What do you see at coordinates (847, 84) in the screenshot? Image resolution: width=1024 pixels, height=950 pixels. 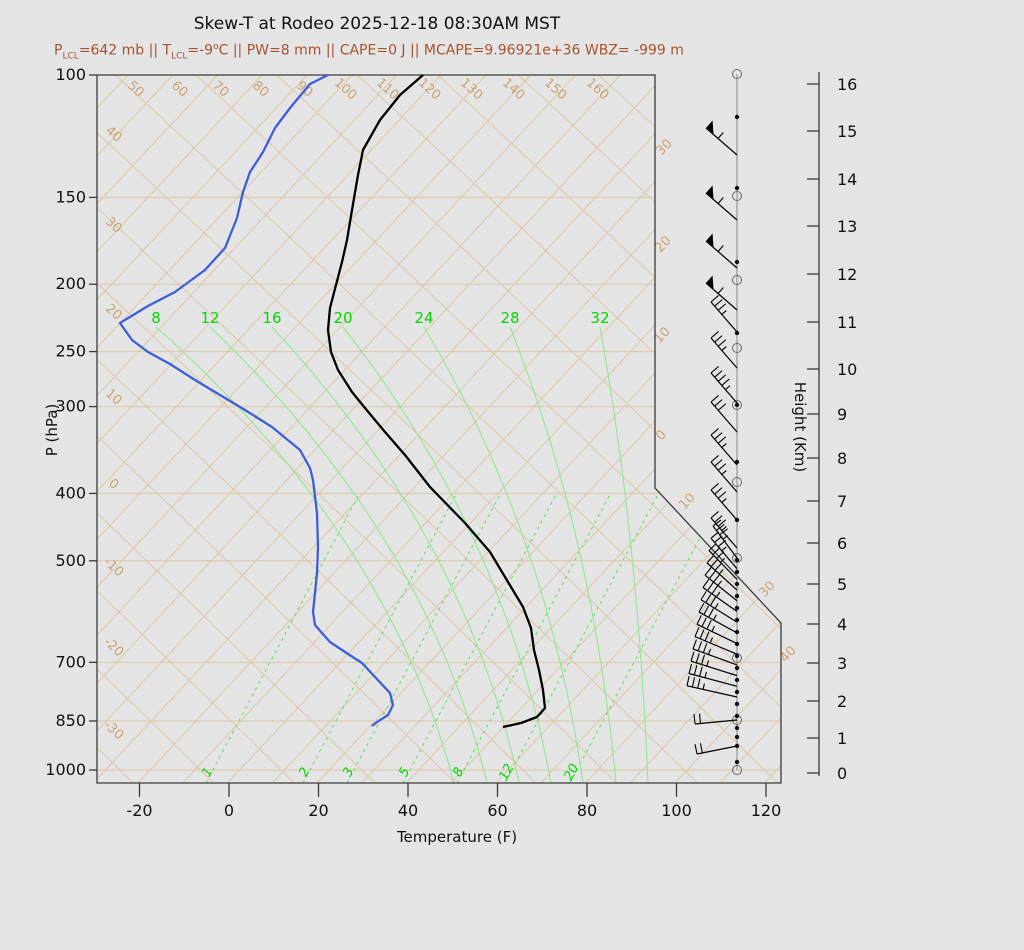 I see `height-tick-label: 16` at bounding box center [847, 84].